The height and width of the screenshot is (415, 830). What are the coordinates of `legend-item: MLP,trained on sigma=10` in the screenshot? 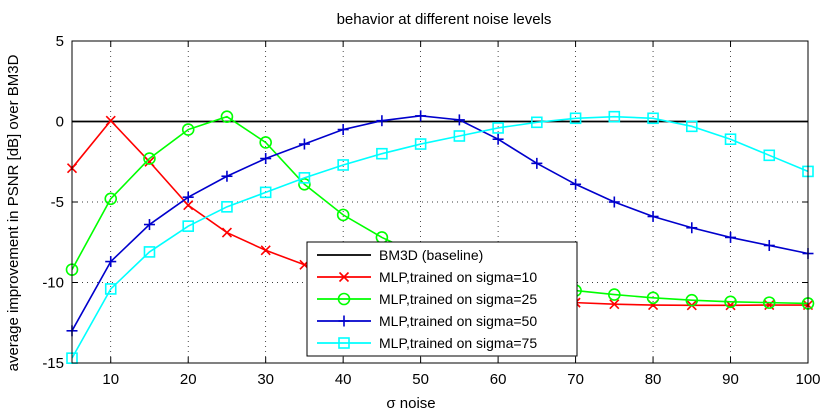 It's located at (427, 277).